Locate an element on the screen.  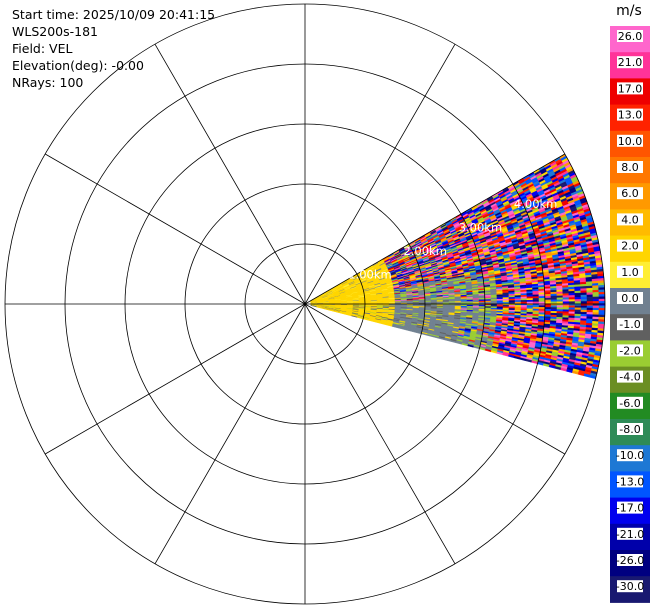
field-label: Field: VEL is located at coordinates (42, 48).